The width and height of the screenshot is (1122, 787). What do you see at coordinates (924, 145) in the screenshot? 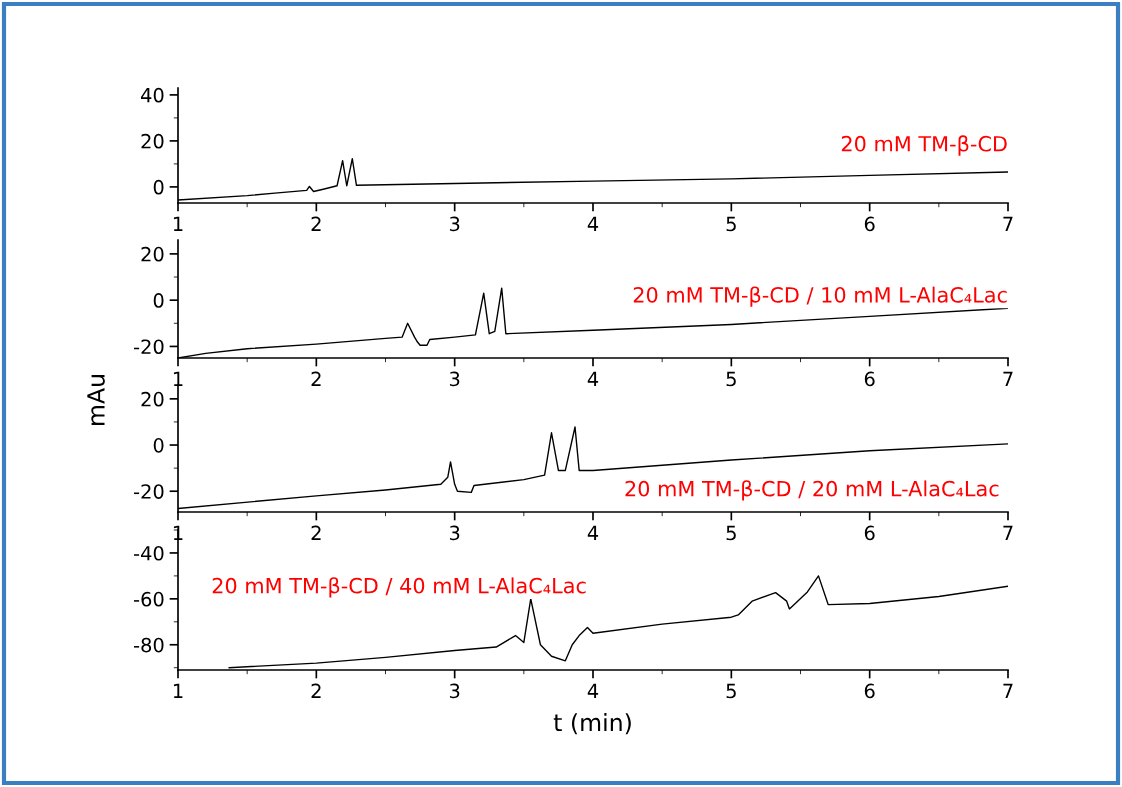
I see `annotation: 20 mM TM-β-CD` at bounding box center [924, 145].